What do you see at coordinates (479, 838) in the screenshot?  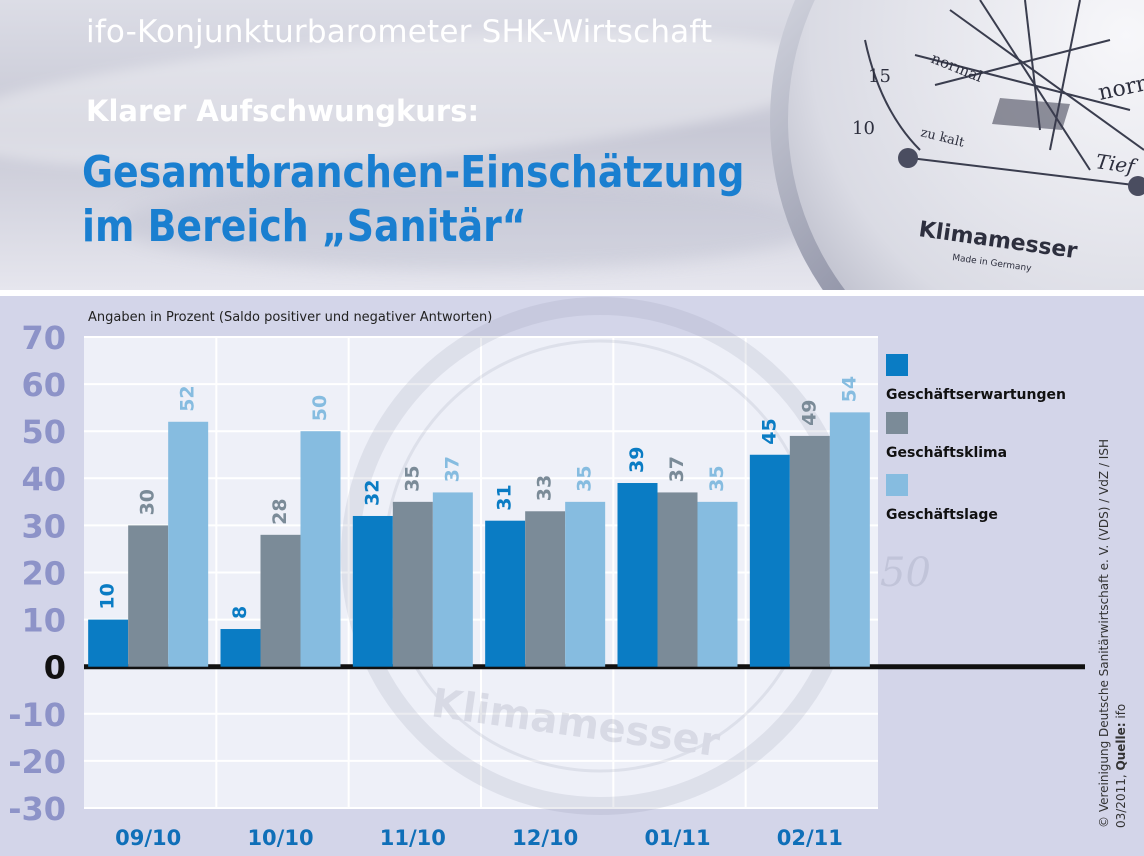 I see `x-axis: 09/10 10/10 11/10 12/10 01/11 02/11` at bounding box center [479, 838].